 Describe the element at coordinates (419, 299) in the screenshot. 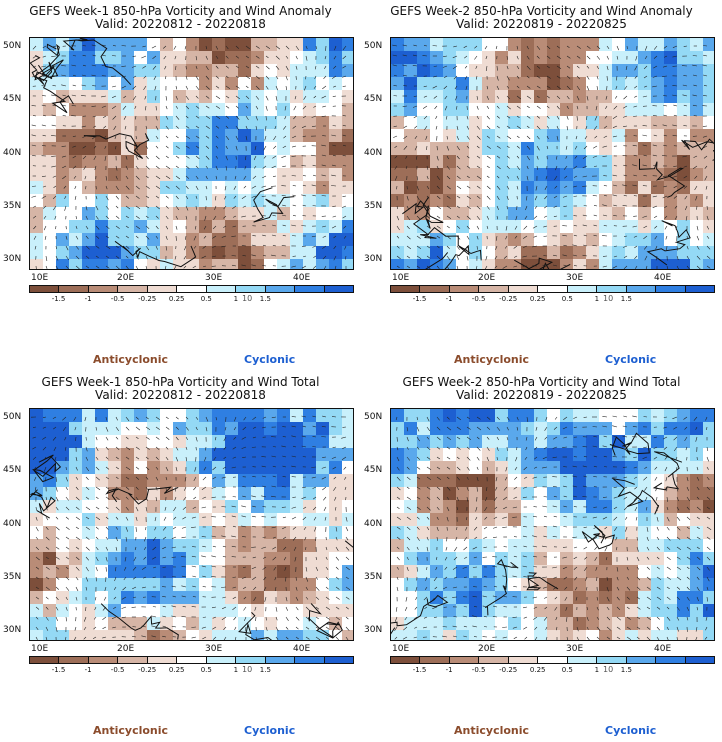

I see `colorbar-tick-label: -1.5` at that location.